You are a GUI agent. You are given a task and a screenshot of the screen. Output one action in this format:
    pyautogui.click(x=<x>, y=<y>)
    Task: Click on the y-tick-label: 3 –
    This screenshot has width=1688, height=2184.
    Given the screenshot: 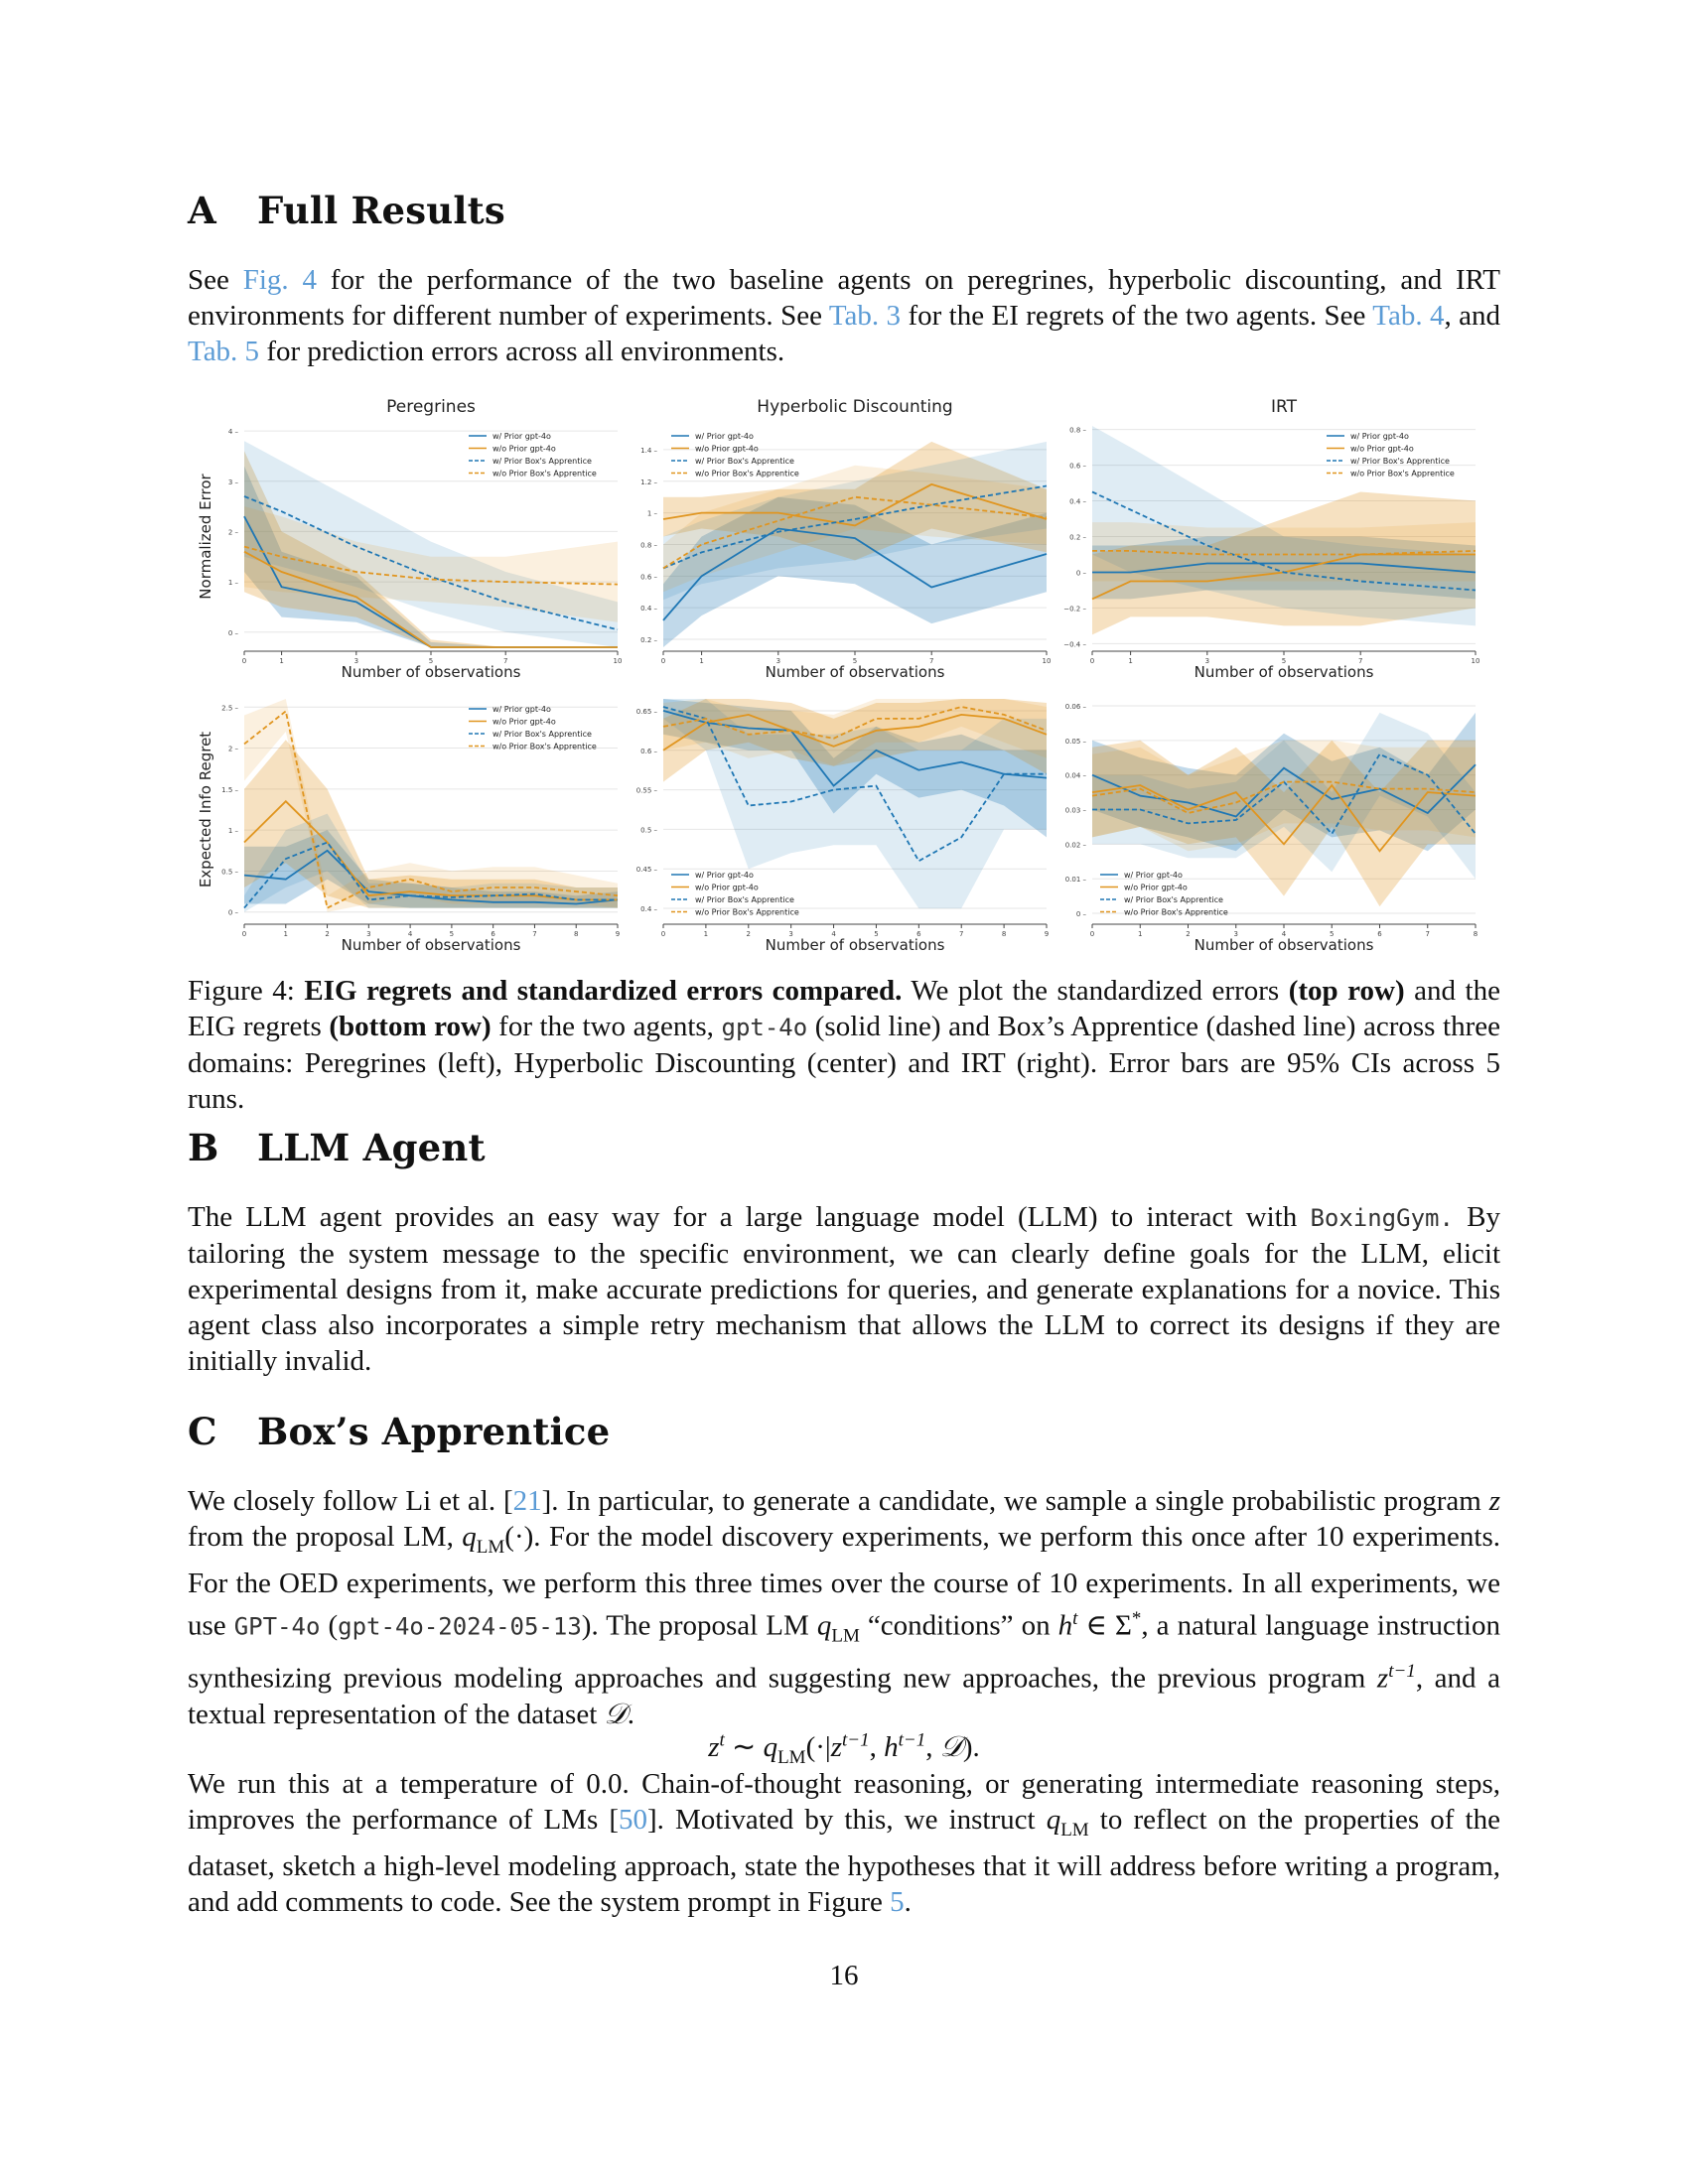 What is the action you would take?
    pyautogui.click(x=233, y=482)
    